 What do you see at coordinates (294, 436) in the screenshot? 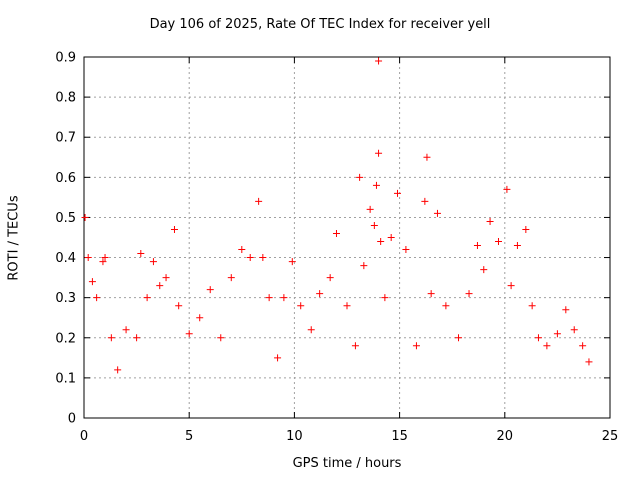
I see `x-tick-label: 10` at bounding box center [294, 436].